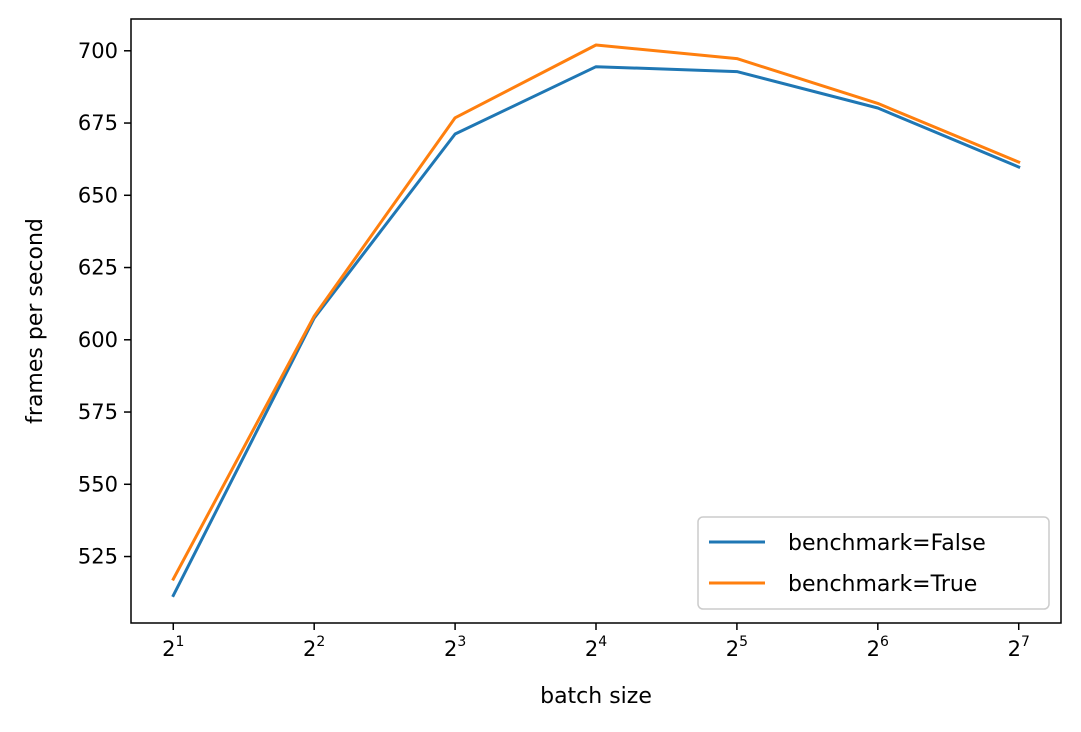 The height and width of the screenshot is (732, 1081). What do you see at coordinates (884, 642) in the screenshot?
I see `x-tick-exponent: 6` at bounding box center [884, 642].